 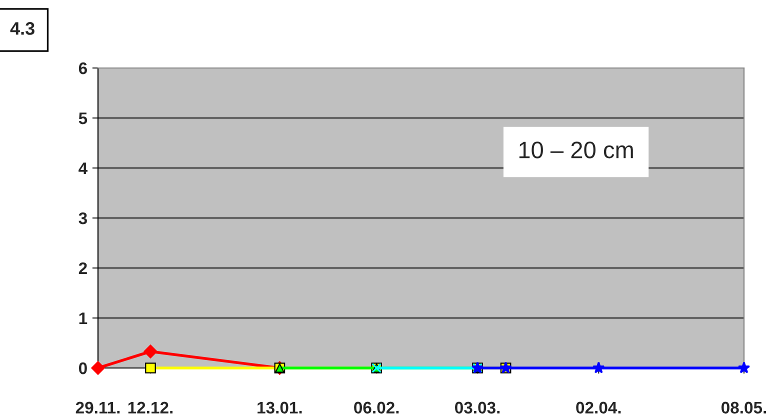 What do you see at coordinates (477, 408) in the screenshot?
I see `x-tick-label: 03.03.` at bounding box center [477, 408].